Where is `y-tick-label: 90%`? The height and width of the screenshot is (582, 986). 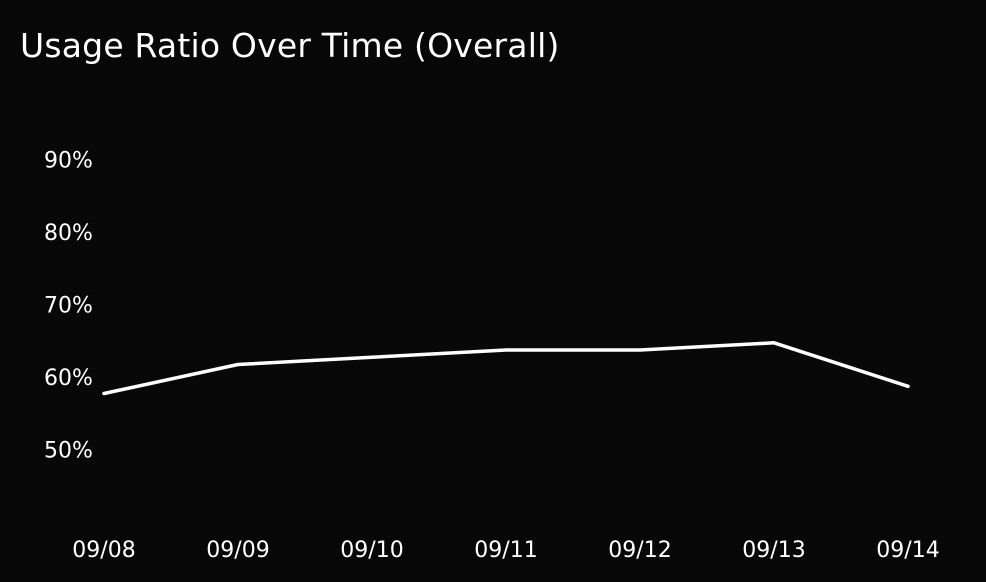 y-tick-label: 90% is located at coordinates (68, 161).